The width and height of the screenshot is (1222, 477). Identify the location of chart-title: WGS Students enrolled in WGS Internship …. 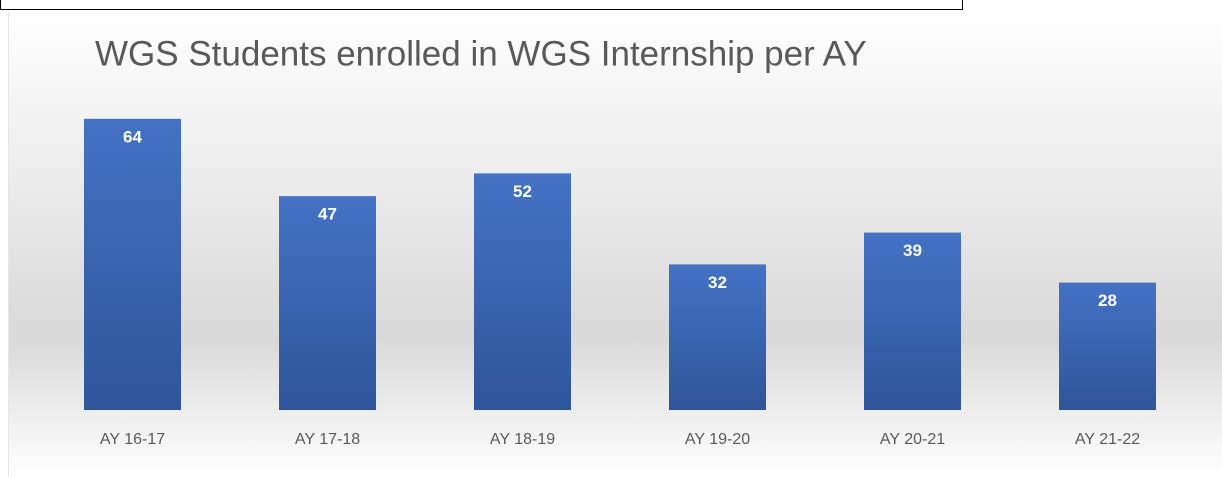
(481, 53).